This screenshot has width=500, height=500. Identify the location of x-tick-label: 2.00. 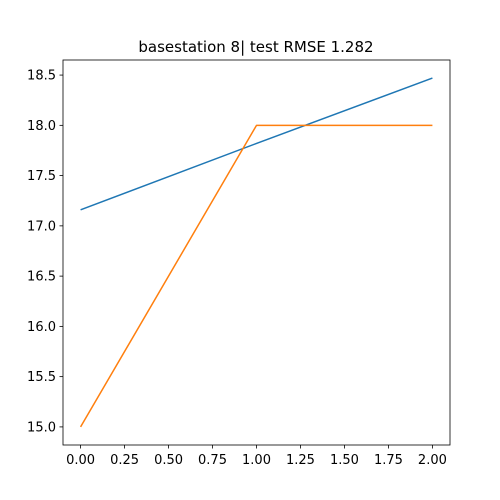
(432, 460).